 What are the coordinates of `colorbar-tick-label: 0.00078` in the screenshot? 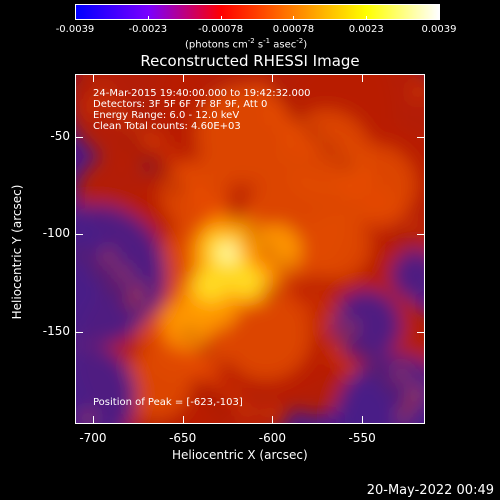 It's located at (293, 29).